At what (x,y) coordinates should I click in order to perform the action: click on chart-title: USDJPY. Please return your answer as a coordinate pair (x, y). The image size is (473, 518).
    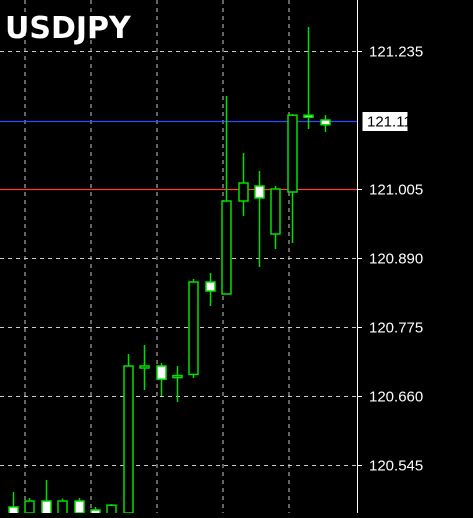
    Looking at the image, I should click on (68, 28).